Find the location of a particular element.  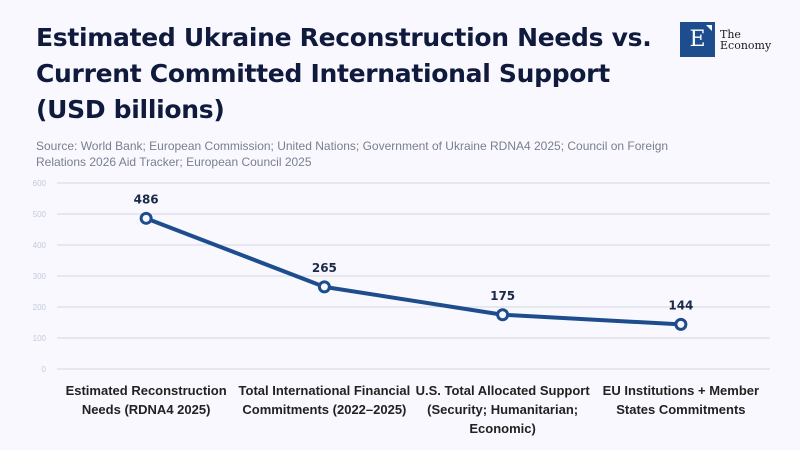

logo-e-icon: E is located at coordinates (697, 39).